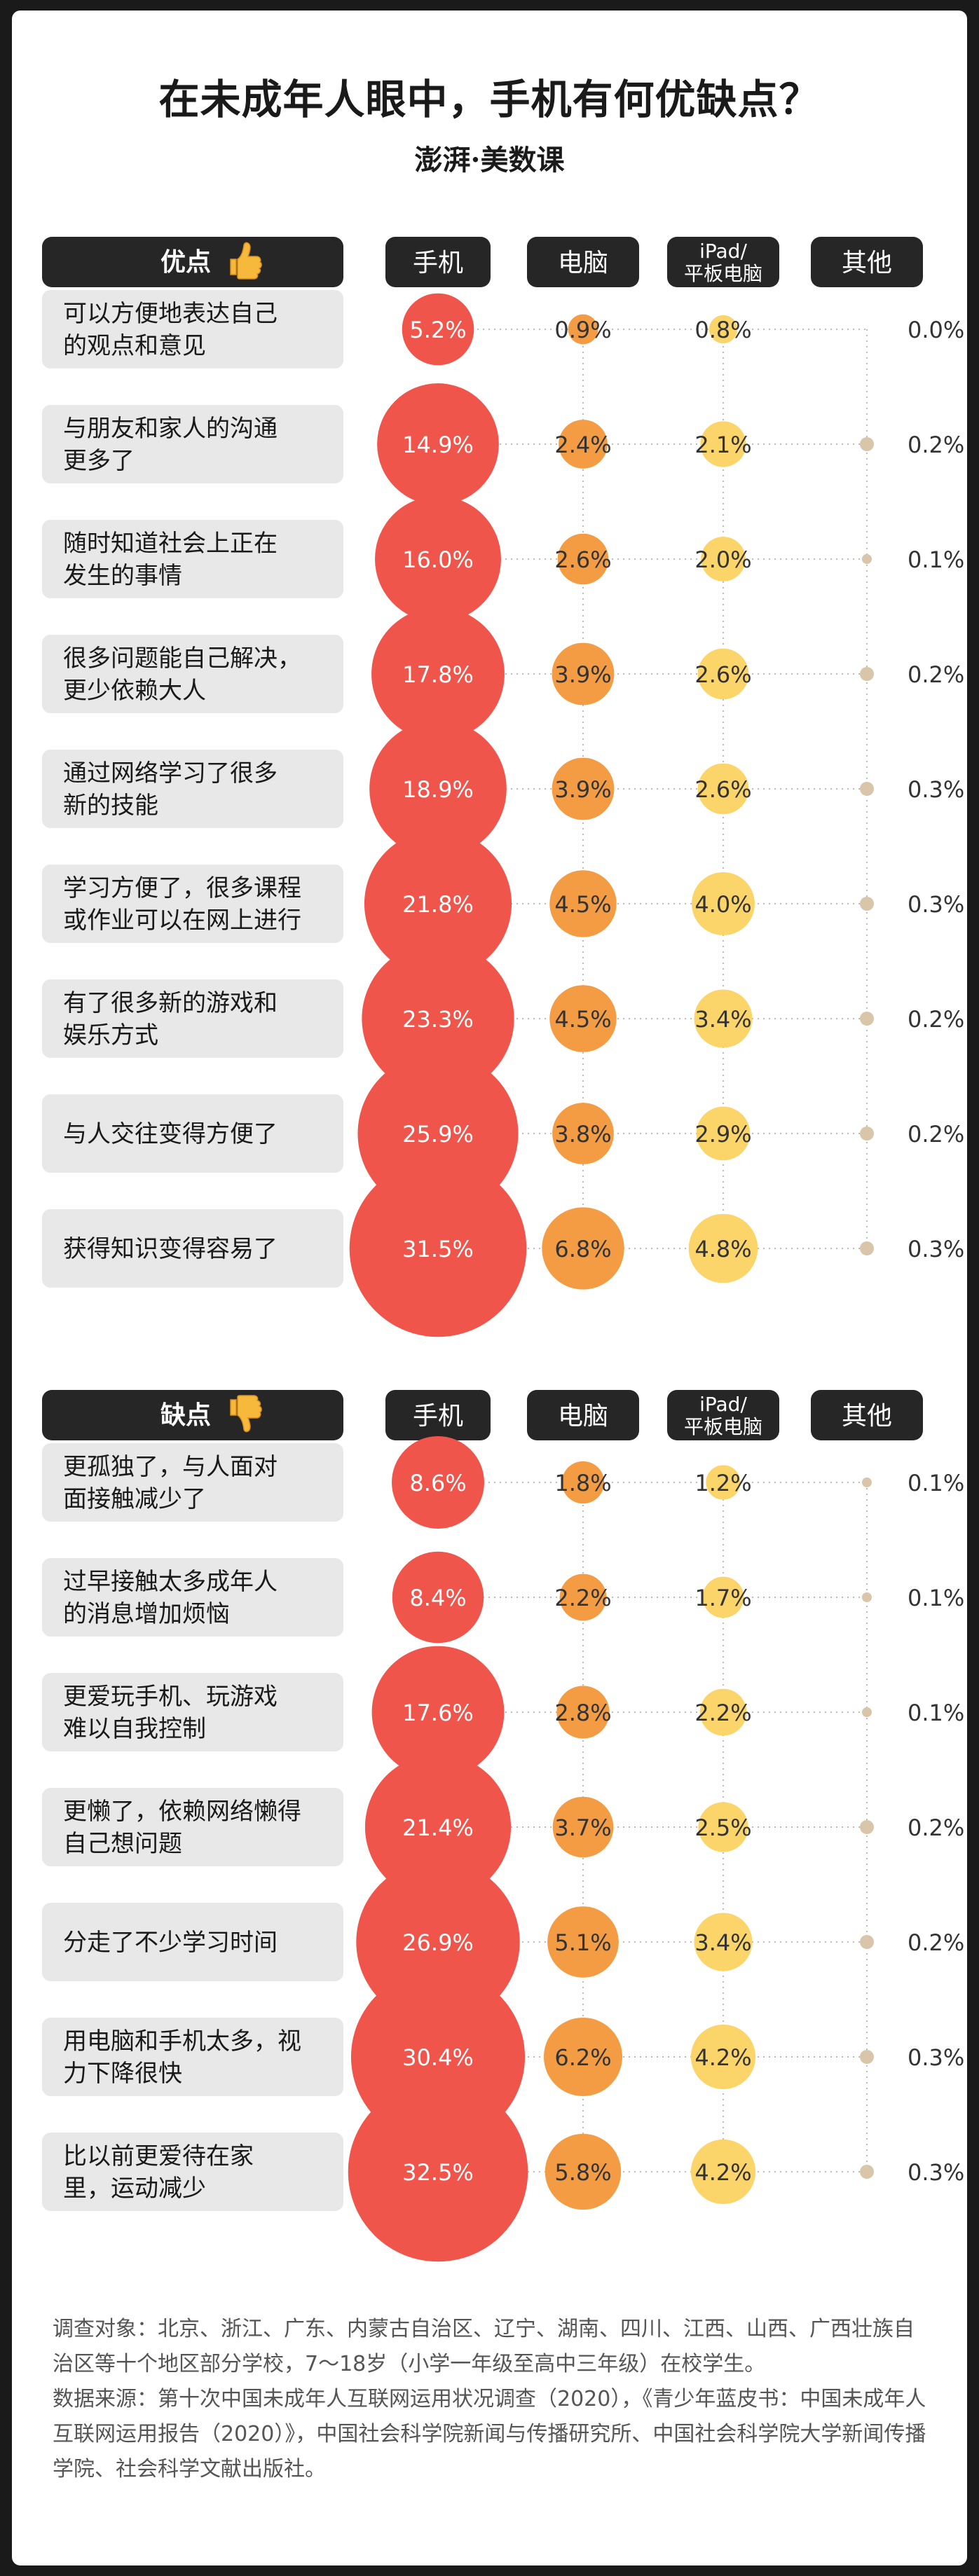  I want to click on thumbs-down-icon, so click(246, 1414).